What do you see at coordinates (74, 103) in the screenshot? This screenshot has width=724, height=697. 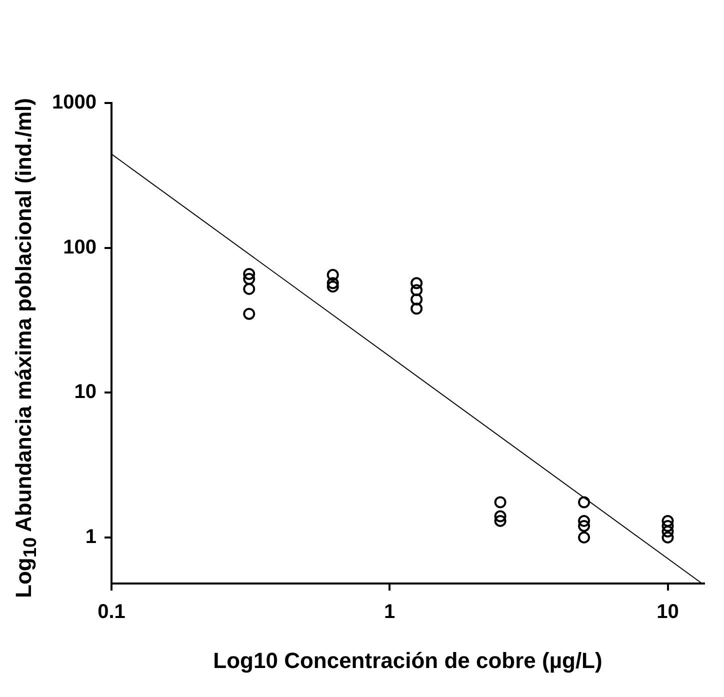 I see `y-tick-label: 1000` at bounding box center [74, 103].